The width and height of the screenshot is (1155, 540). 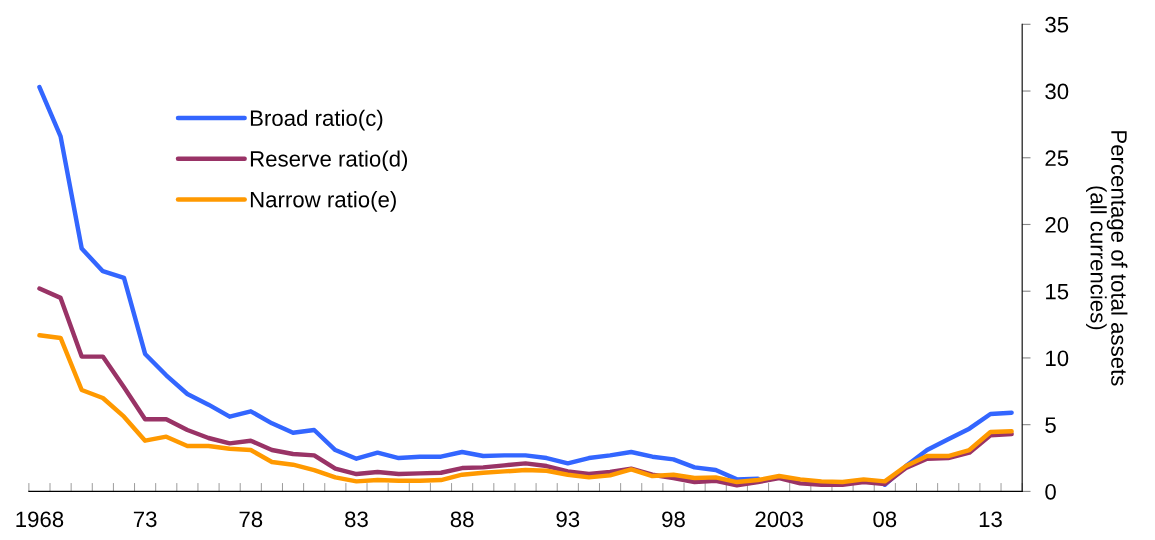 I want to click on legend-label: Narrow ratio(e), so click(x=323, y=201).